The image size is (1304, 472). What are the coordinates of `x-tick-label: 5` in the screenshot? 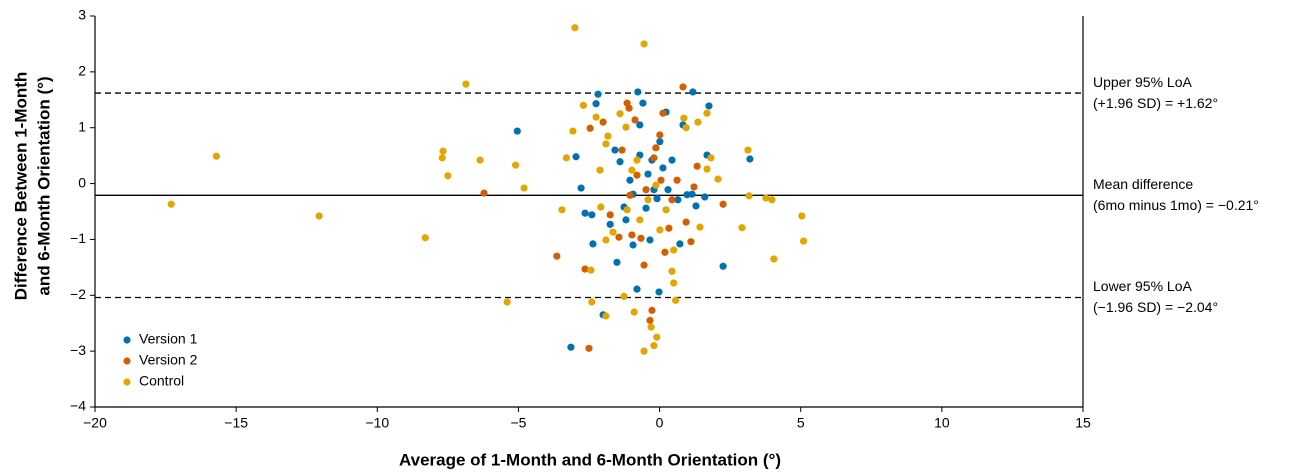 It's located at (801, 423).